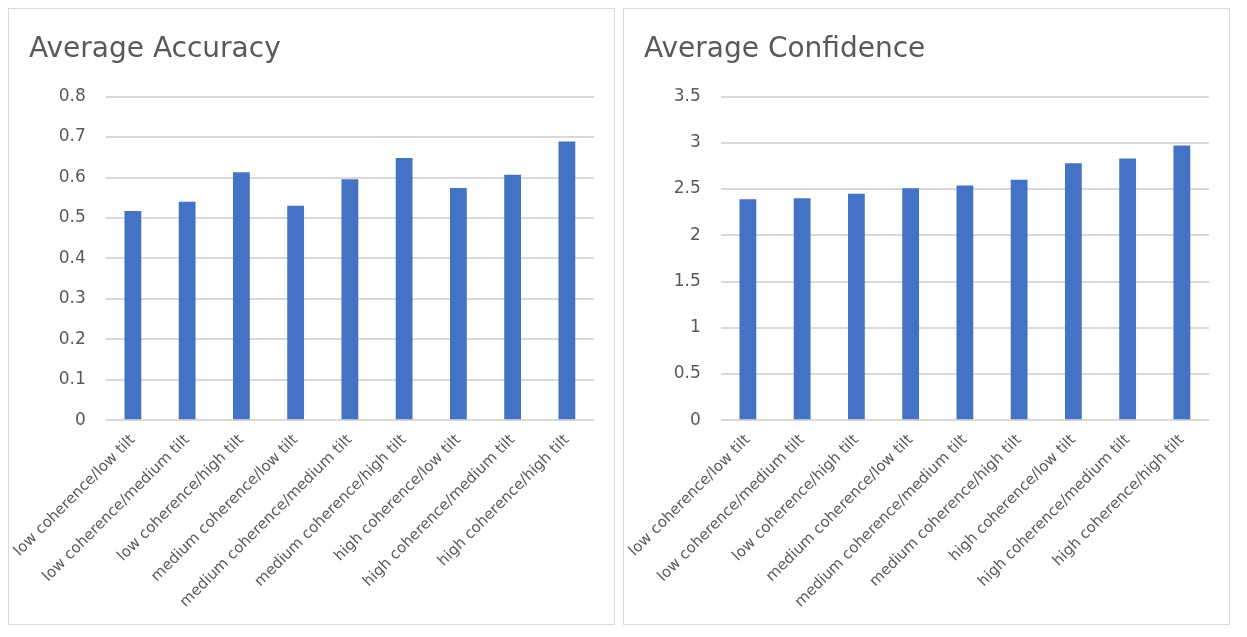  Describe the element at coordinates (72, 337) in the screenshot. I see `y-tick-label: 0.2` at that location.